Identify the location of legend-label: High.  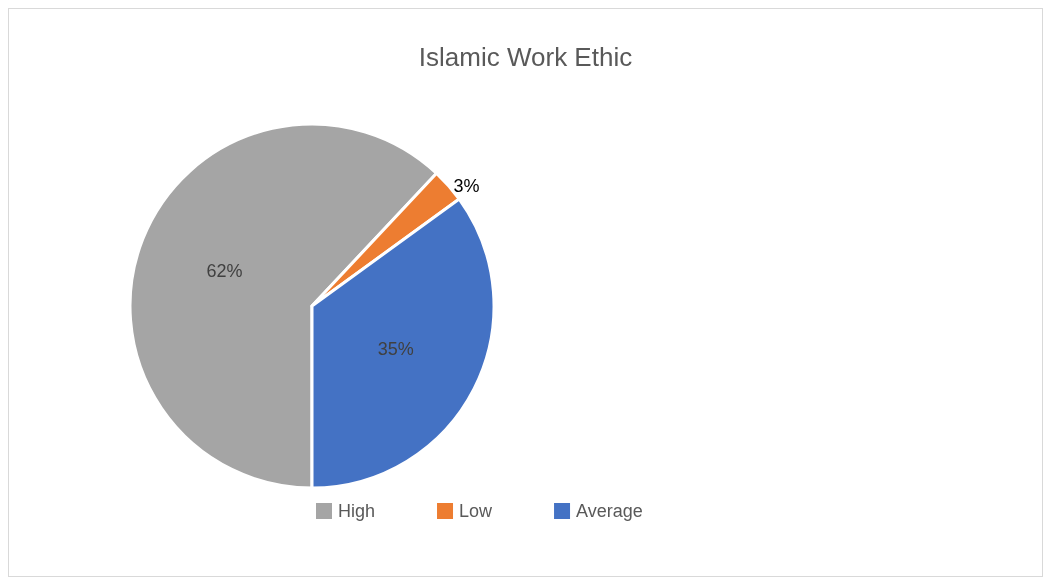
(357, 511).